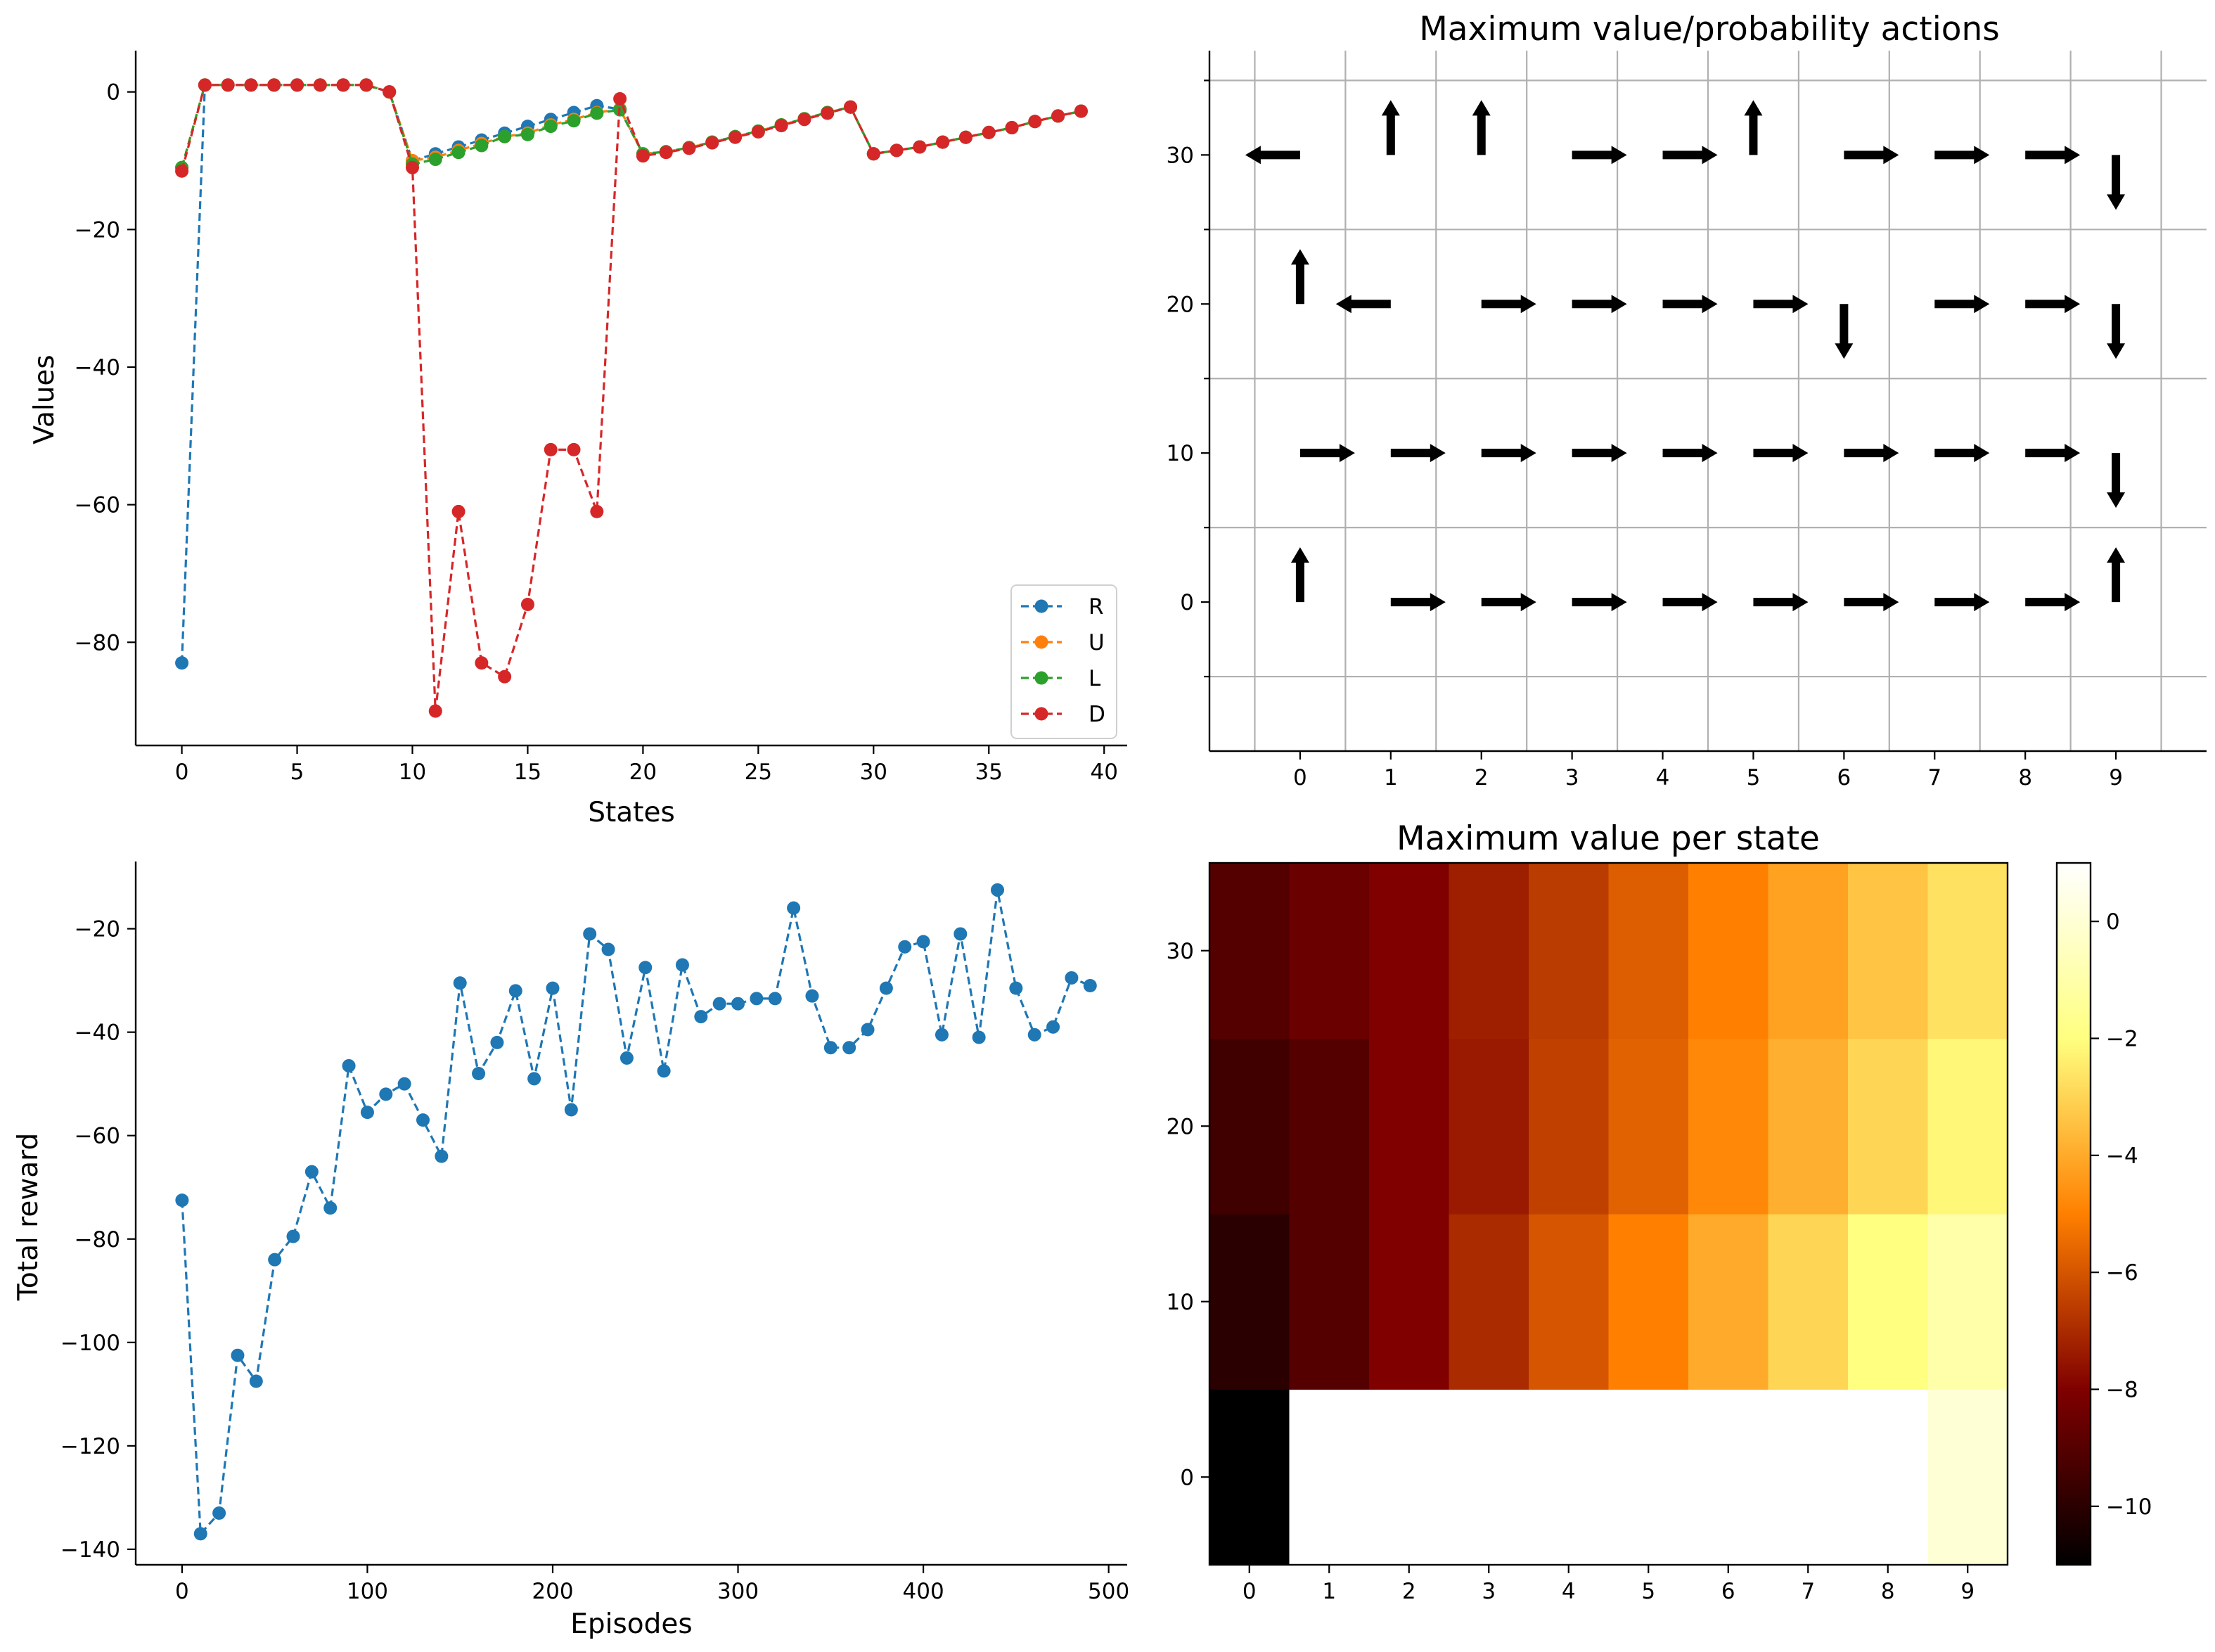 The height and width of the screenshot is (1652, 2215). I want to click on heatmap-xtick-label: 3, so click(1489, 1592).